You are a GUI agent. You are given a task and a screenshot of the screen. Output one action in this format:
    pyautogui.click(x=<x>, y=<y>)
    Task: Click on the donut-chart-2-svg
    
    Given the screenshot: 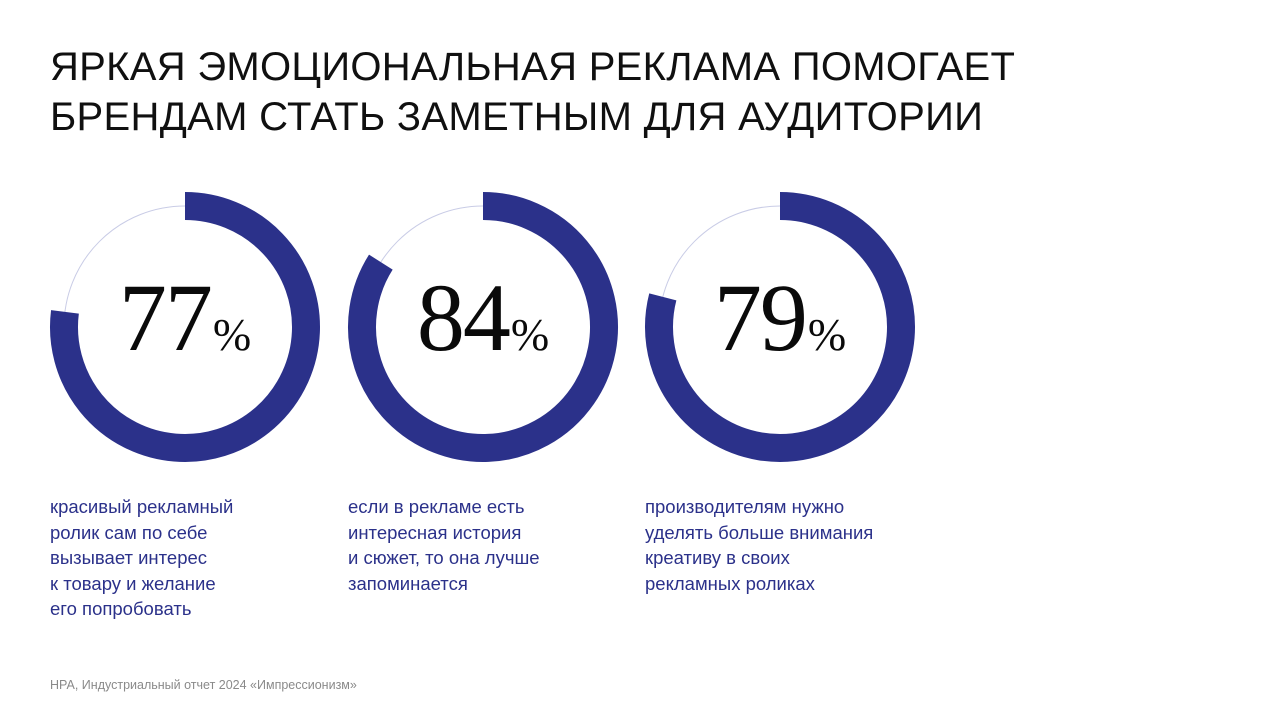 What is the action you would take?
    pyautogui.click(x=483, y=327)
    